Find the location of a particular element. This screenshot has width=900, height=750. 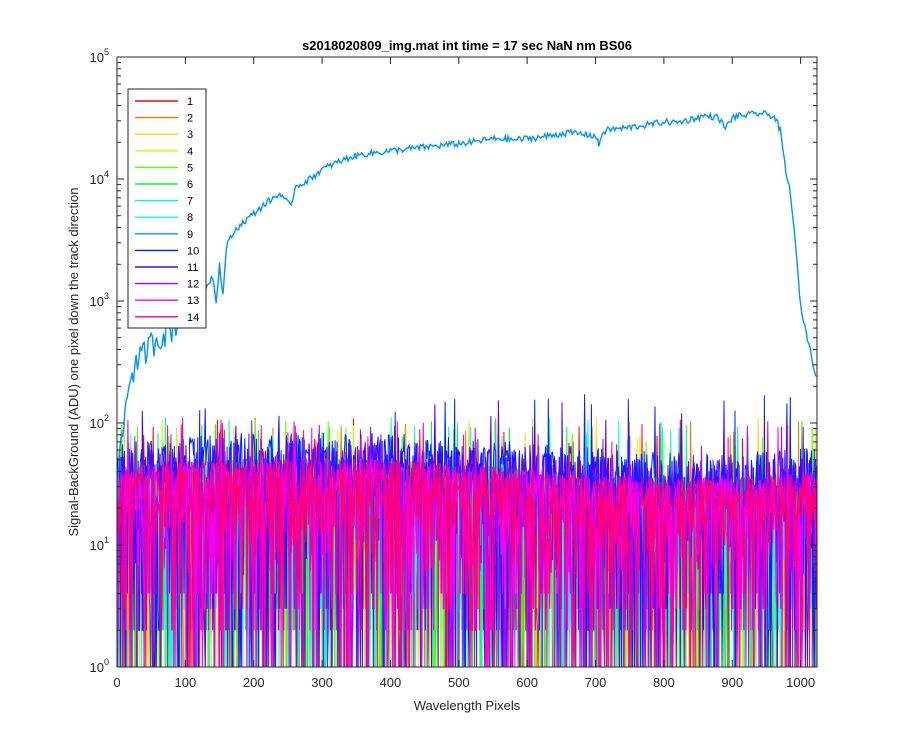

x-tick-label: 700 is located at coordinates (596, 682).